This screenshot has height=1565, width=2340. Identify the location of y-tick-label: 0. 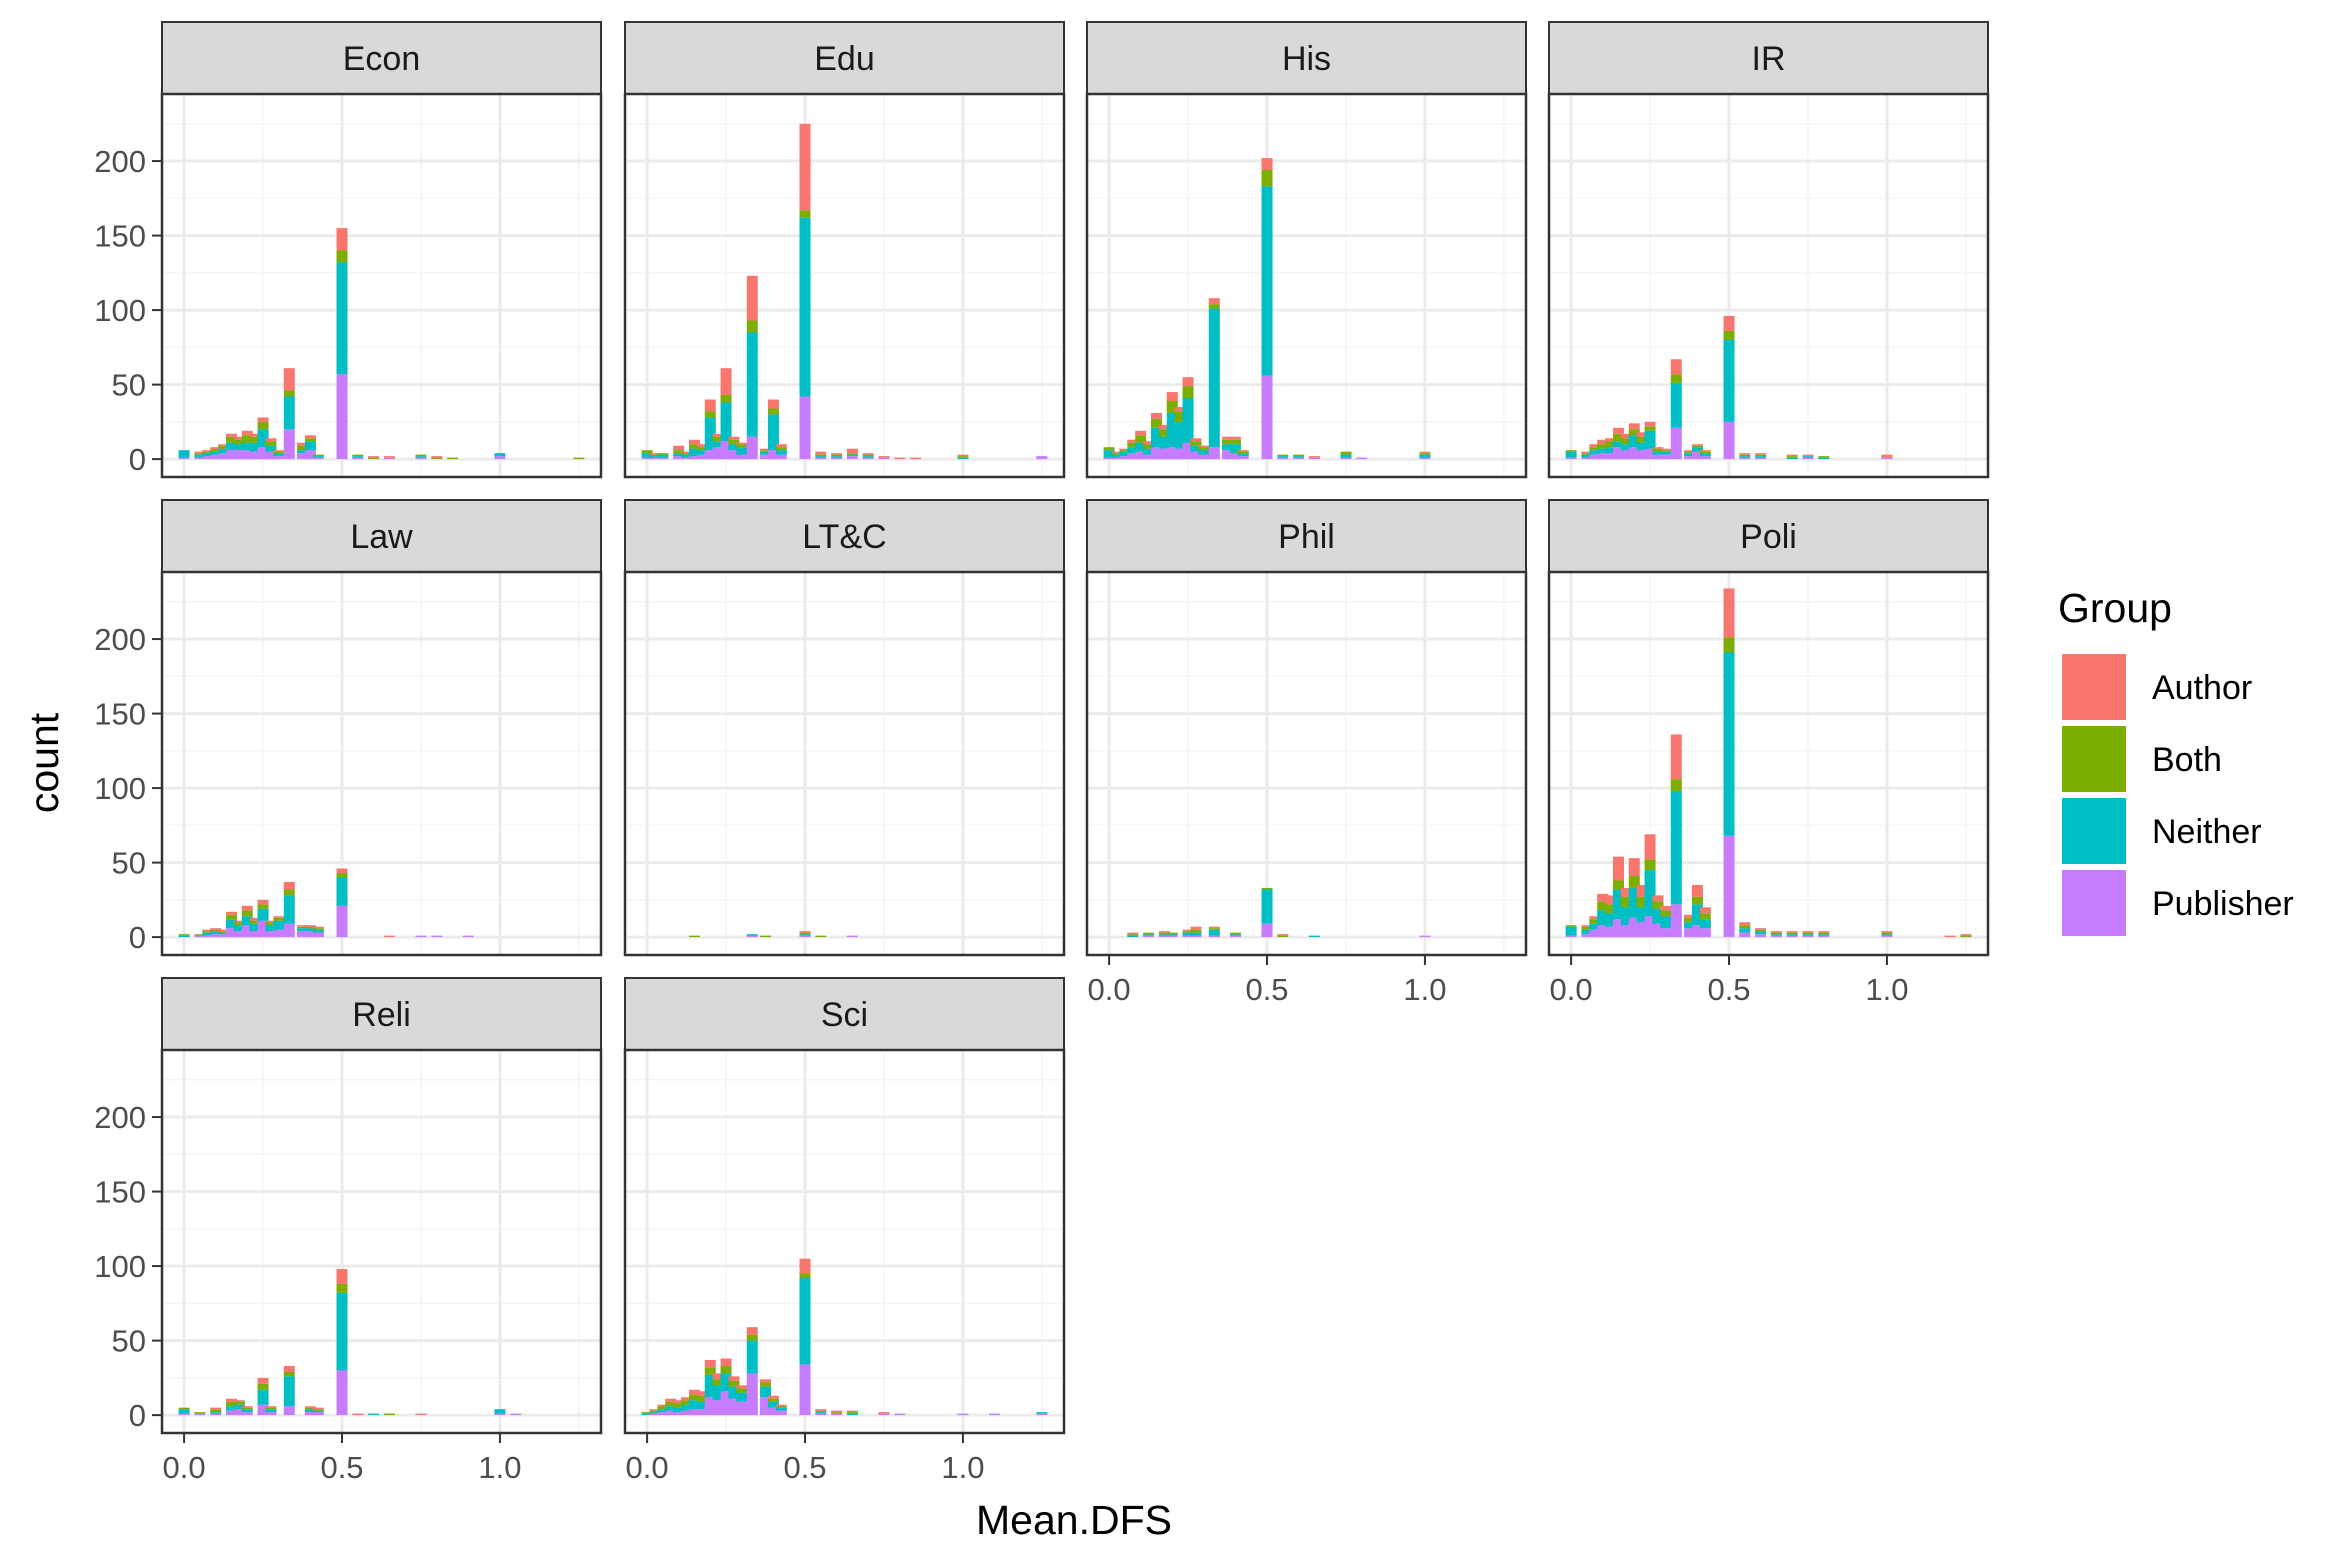
(137, 937).